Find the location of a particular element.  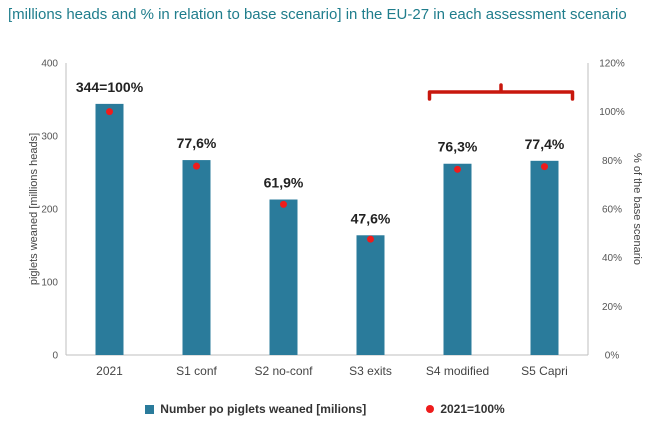

legend-item-dots: 2021=100% is located at coordinates (465, 409).